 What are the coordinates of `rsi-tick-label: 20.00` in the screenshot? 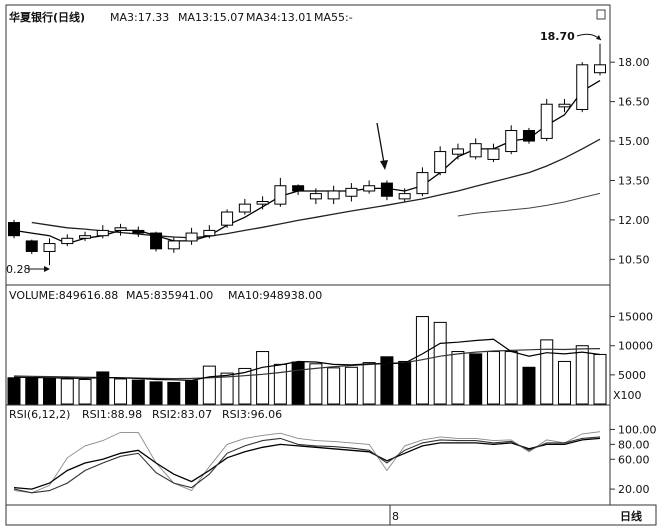 It's located at (634, 489).